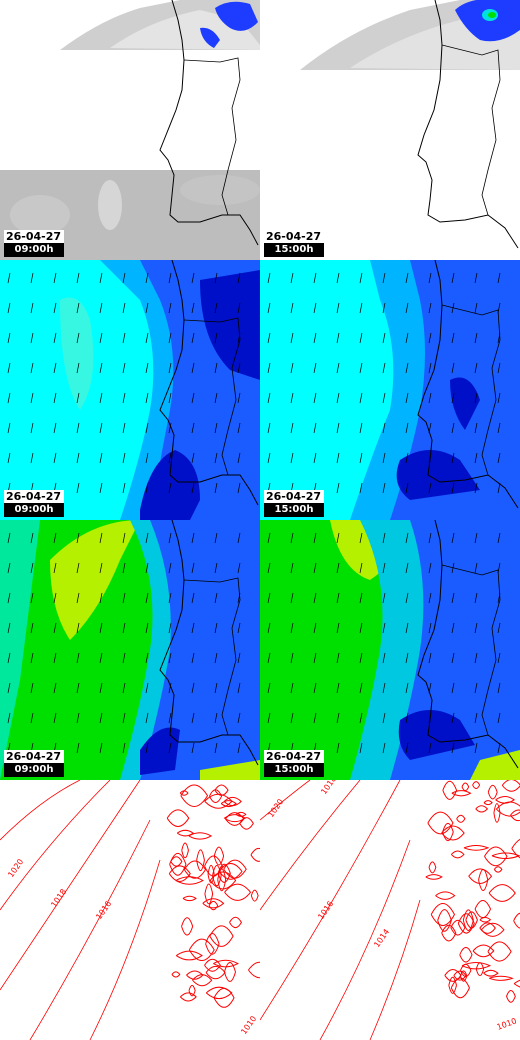  What do you see at coordinates (34, 510) in the screenshot?
I see `time-label: 09:00h` at bounding box center [34, 510].